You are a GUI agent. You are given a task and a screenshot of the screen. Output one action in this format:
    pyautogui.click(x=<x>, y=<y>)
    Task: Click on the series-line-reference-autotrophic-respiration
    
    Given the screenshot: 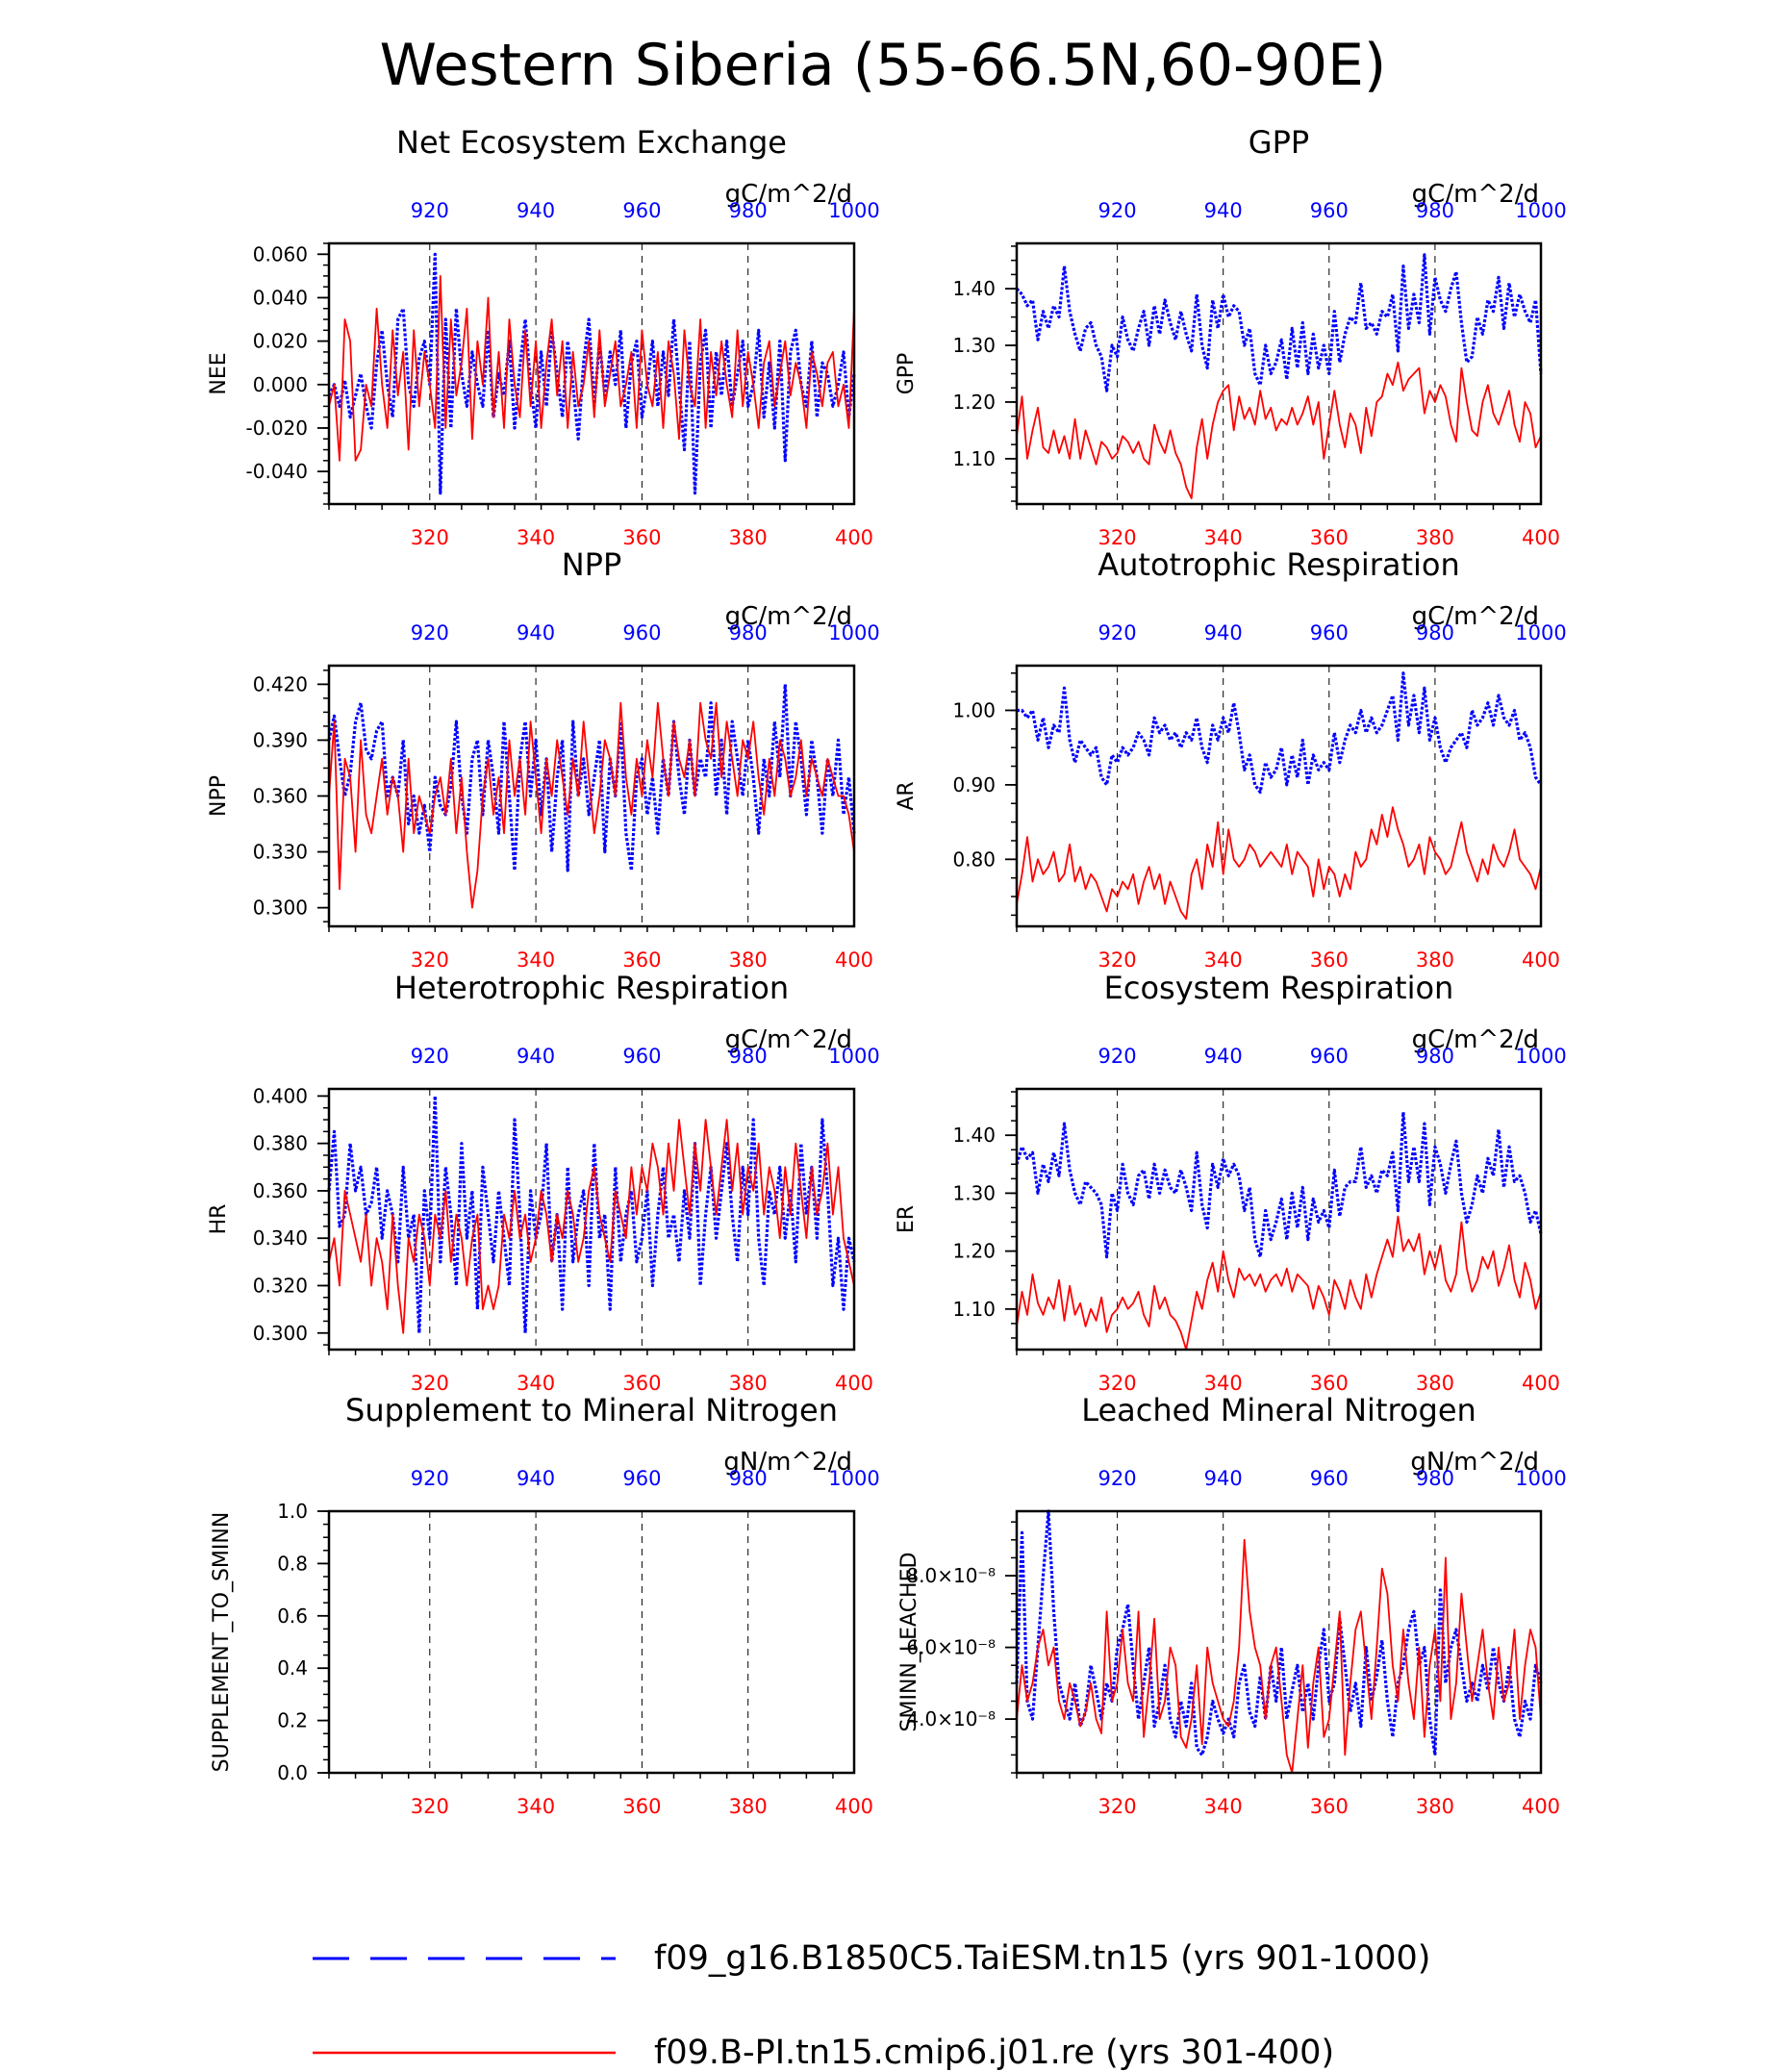 What is the action you would take?
    pyautogui.click(x=1279, y=863)
    